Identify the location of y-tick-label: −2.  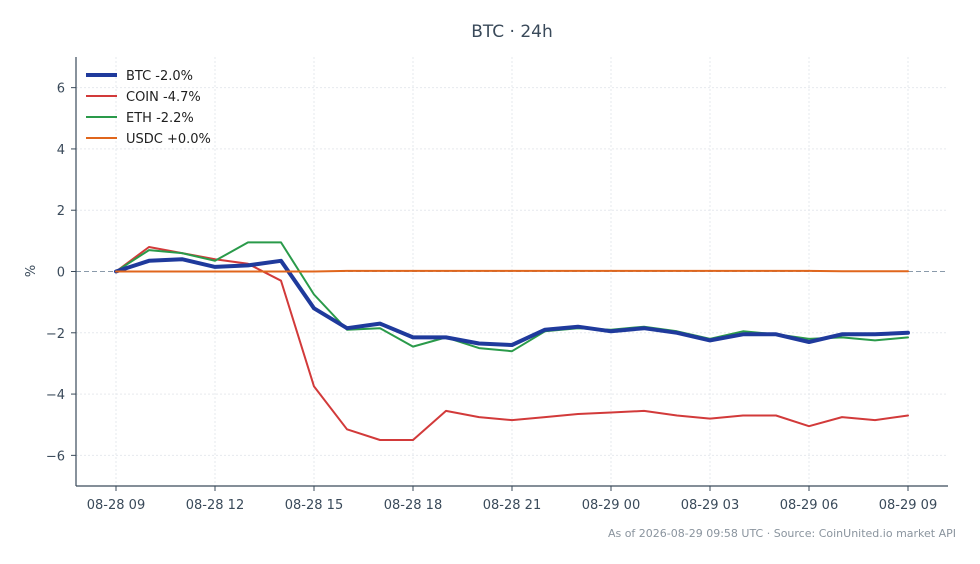
(55, 334).